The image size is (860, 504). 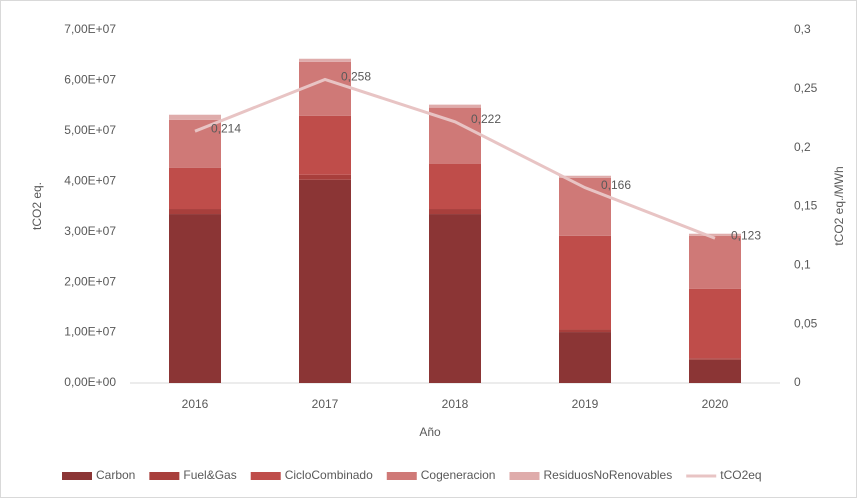 What do you see at coordinates (607, 475) in the screenshot?
I see `legend-label: ResiduosNoRenovables` at bounding box center [607, 475].